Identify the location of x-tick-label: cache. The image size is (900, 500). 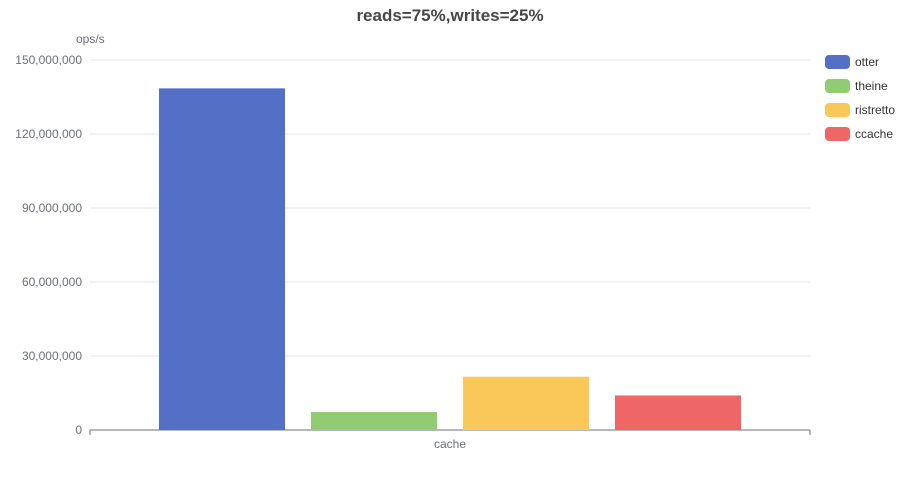
(450, 444).